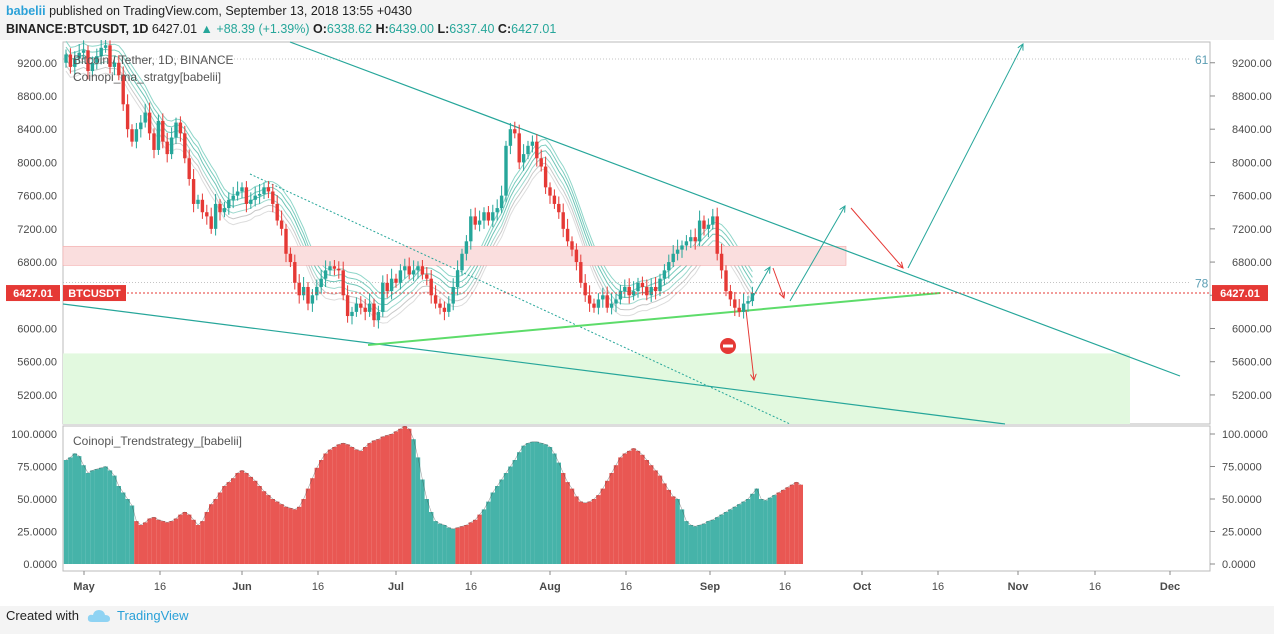  I want to click on indicator-axis-right: 100.0000 75.0000 50.0000 25.0000 0.0000, so click(1239, 500).